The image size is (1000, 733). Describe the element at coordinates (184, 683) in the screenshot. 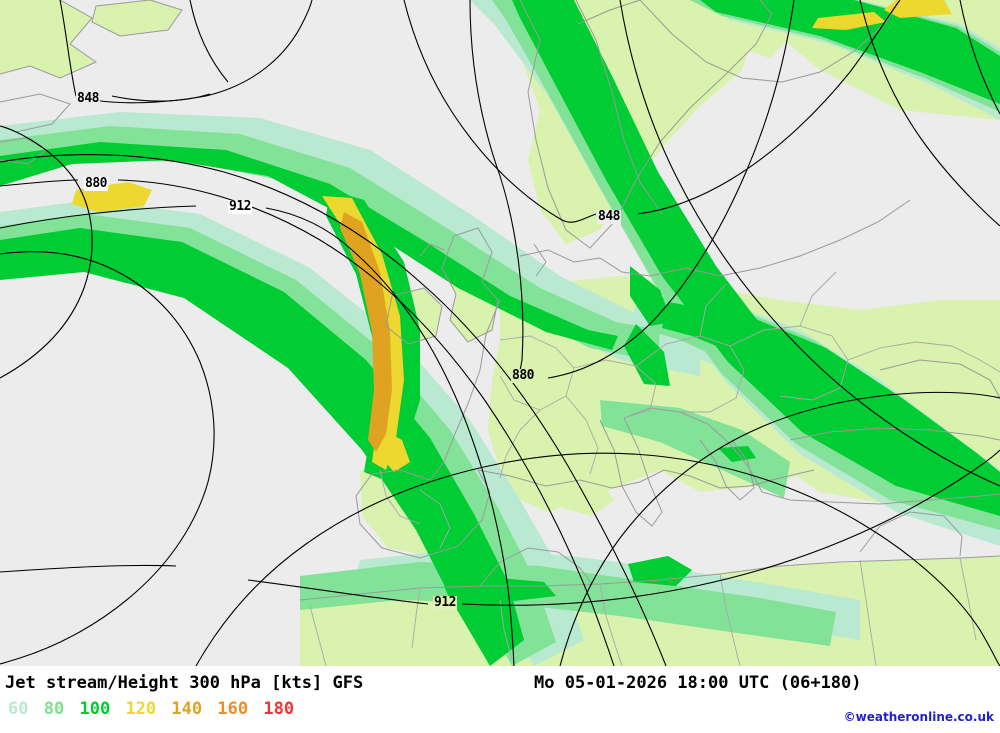

I see `map-title: Jet stream/Height 300 hPa [kts] GFS` at that location.